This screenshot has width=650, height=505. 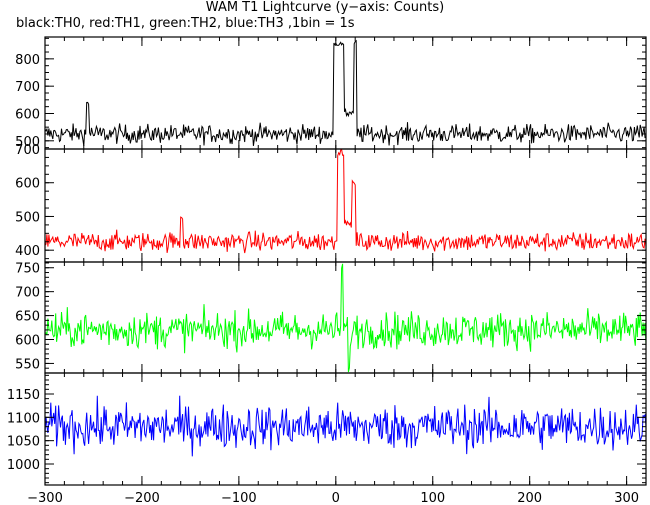 I want to click on x-tick-label: 300, so click(x=626, y=498).